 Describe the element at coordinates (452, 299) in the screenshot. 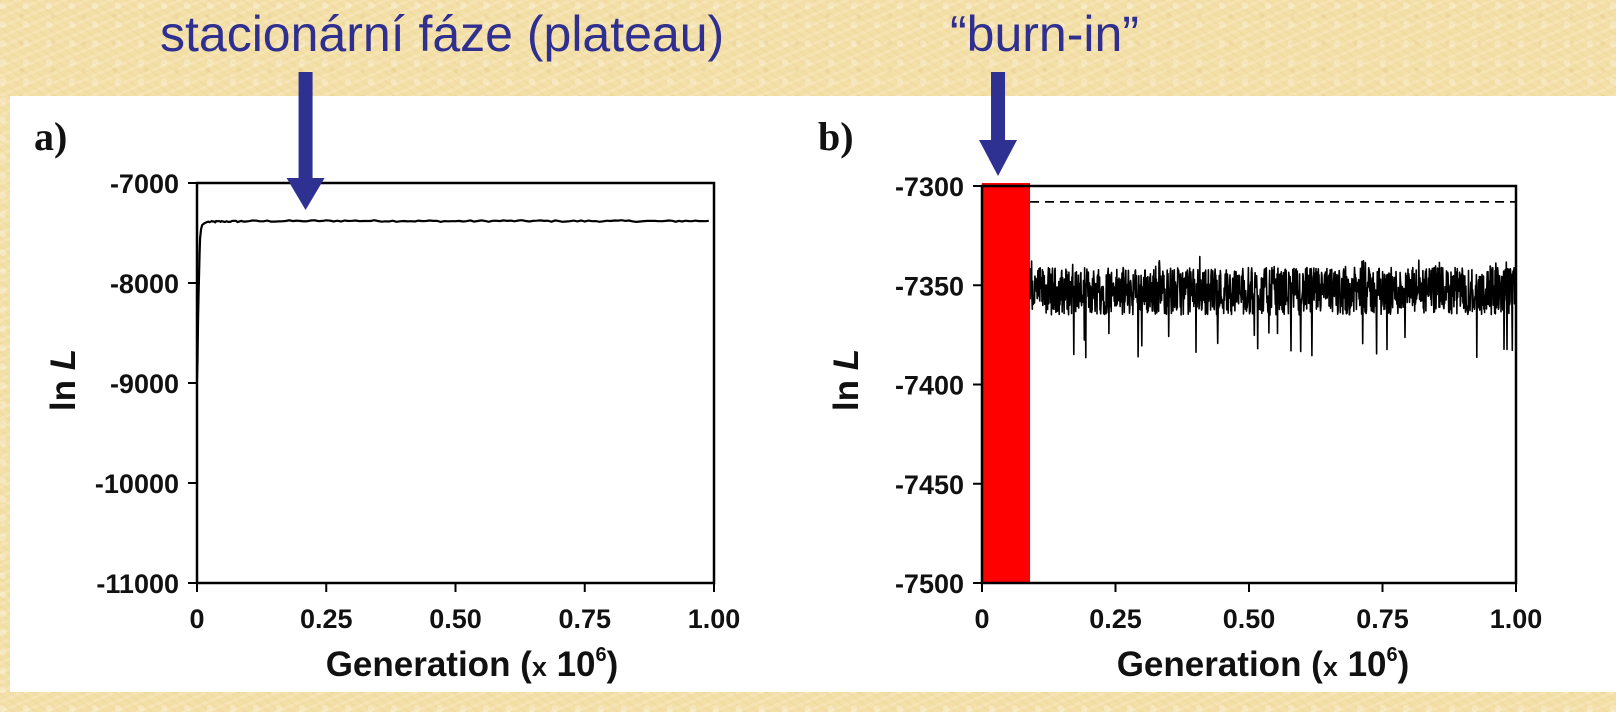

I see `panel-a-trace` at that location.